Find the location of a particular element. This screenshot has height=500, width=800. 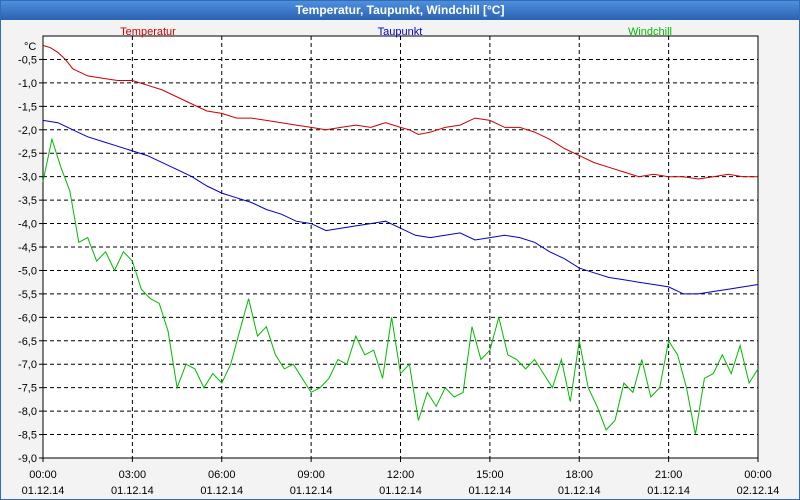

y-tick-label: -1,5 is located at coordinates (27, 107).